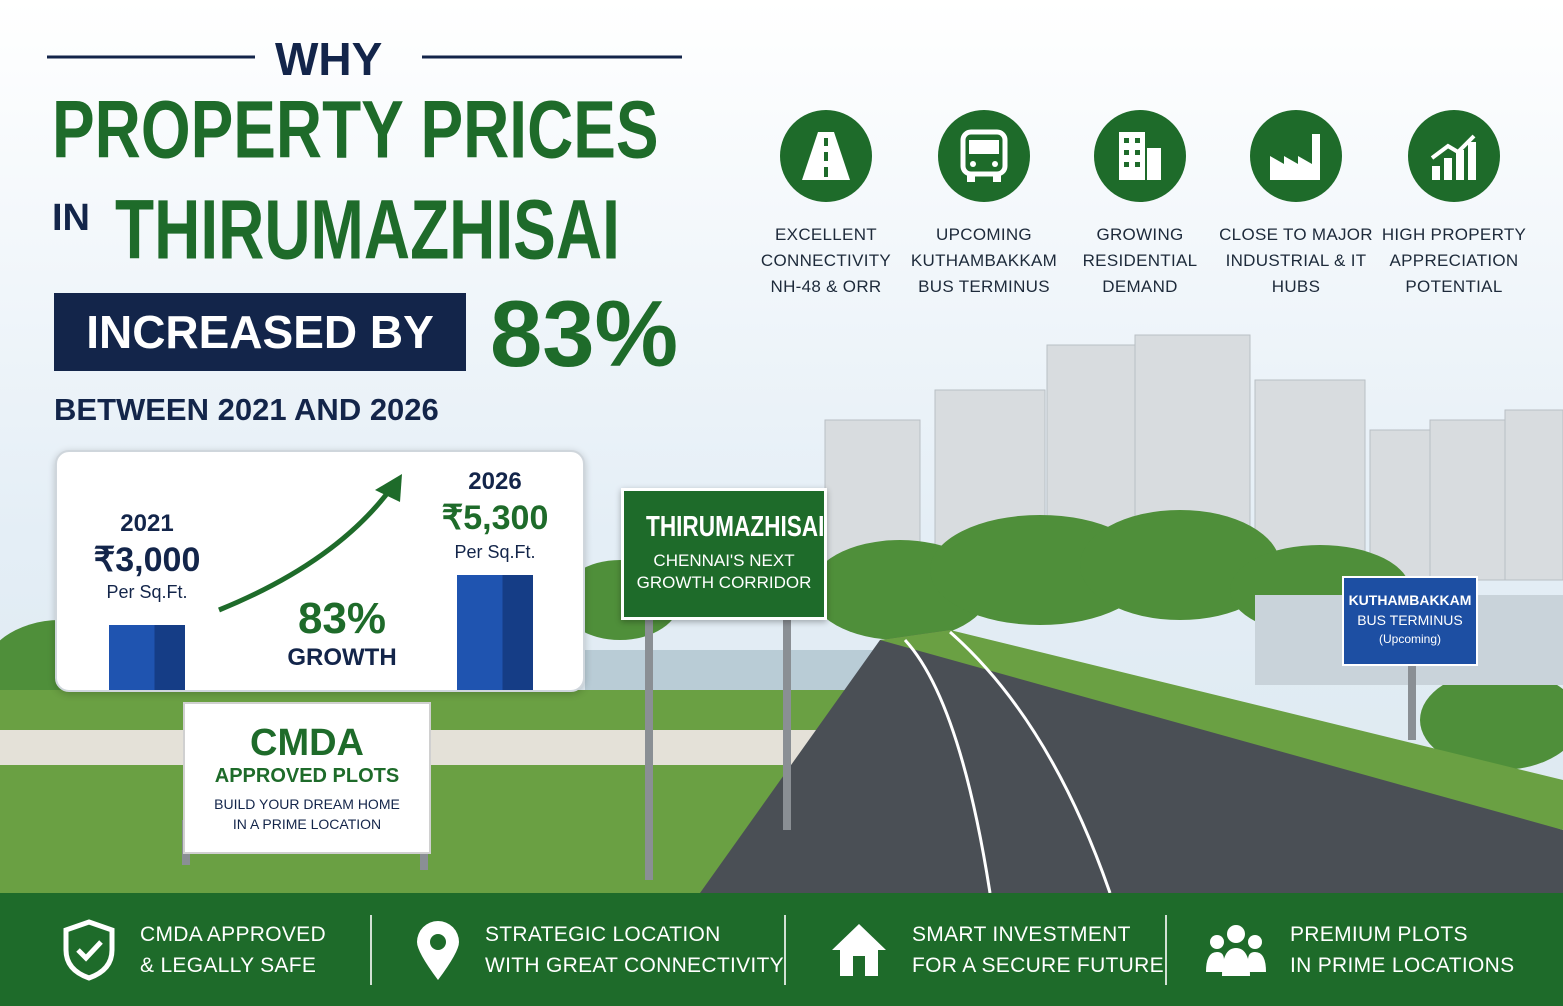 This screenshot has height=1006, width=1563. I want to click on sign-line: BUS TERMINUS, so click(1410, 620).